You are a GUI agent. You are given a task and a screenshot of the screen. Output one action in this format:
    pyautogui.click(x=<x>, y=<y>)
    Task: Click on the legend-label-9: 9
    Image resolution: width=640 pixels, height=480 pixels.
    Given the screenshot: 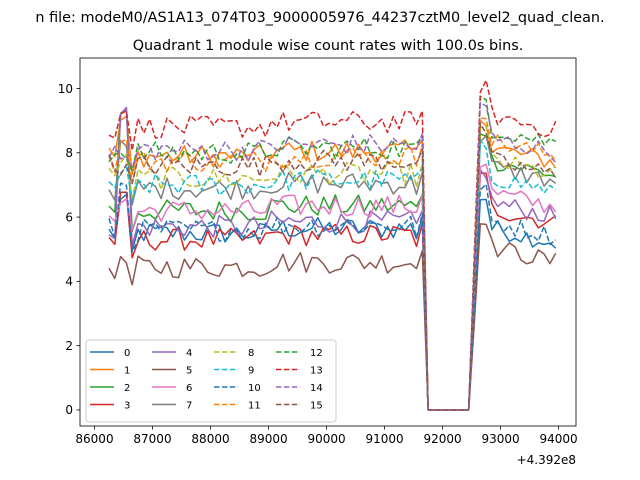 What is the action you would take?
    pyautogui.click(x=251, y=370)
    